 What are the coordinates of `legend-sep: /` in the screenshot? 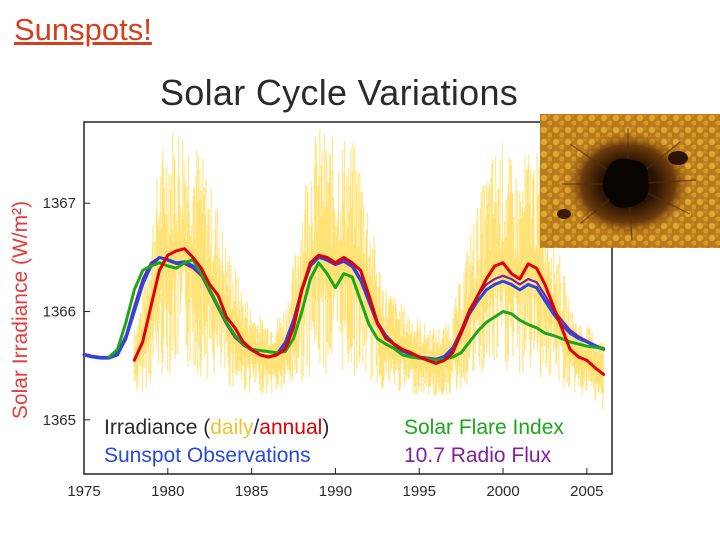 It's located at (256, 427).